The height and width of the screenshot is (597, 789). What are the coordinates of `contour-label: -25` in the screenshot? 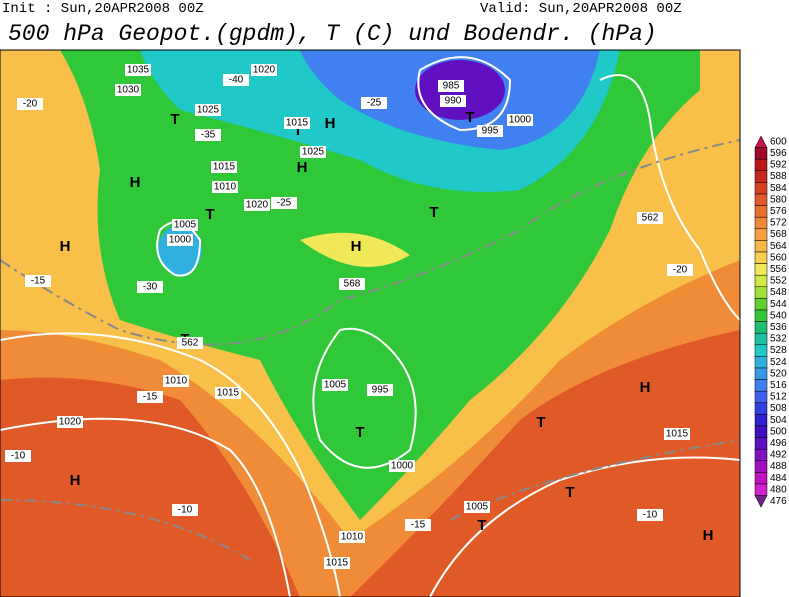 It's located at (374, 103).